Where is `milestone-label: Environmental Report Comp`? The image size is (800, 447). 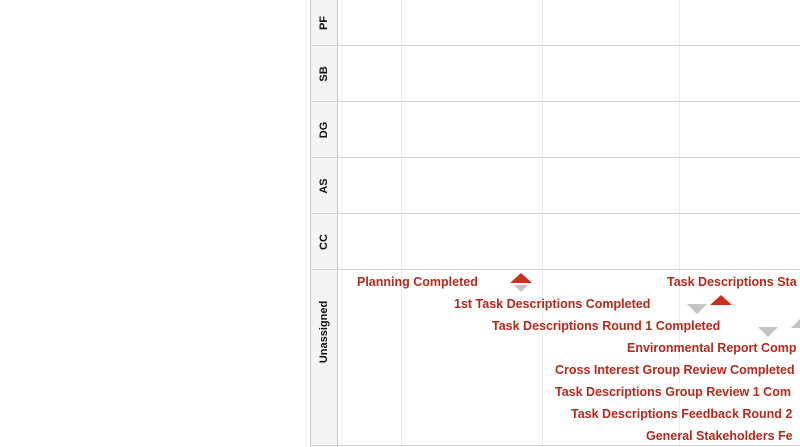
milestone-label: Environmental Report Comp is located at coordinates (712, 348).